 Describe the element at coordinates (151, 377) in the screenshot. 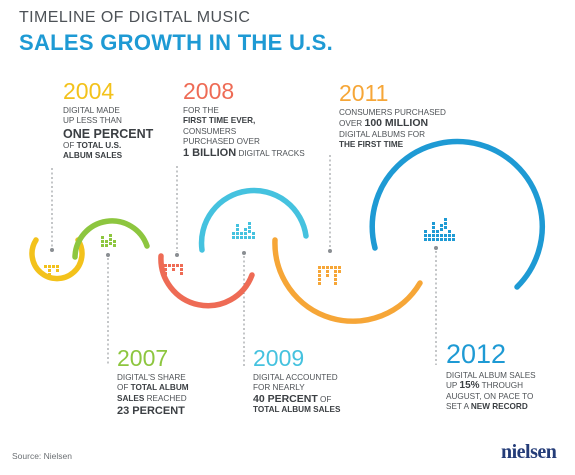

I see `desc-line: DIGITAL'S SHARE` at that location.